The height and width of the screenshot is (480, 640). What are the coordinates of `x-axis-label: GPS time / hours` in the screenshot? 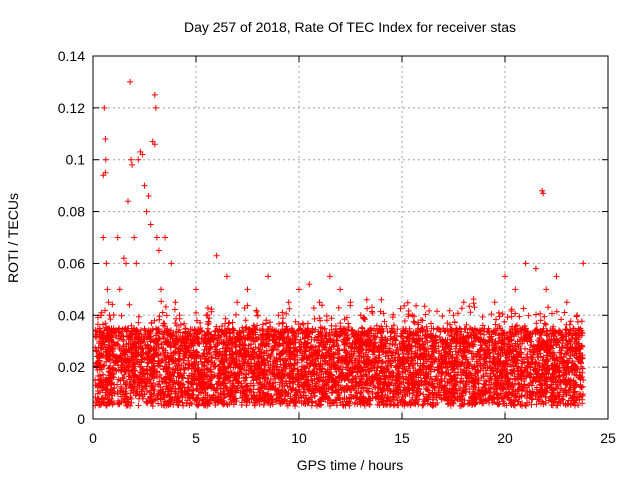 It's located at (350, 465).